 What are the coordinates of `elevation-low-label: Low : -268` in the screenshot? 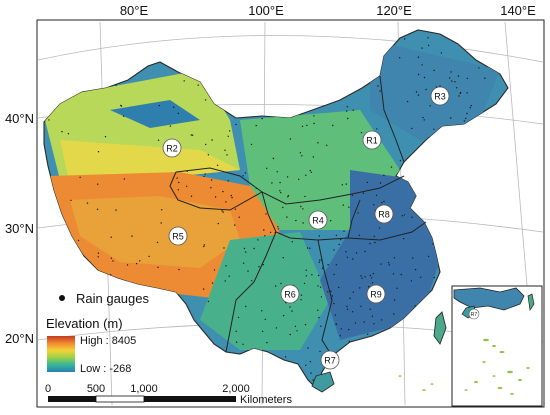 It's located at (105, 369).